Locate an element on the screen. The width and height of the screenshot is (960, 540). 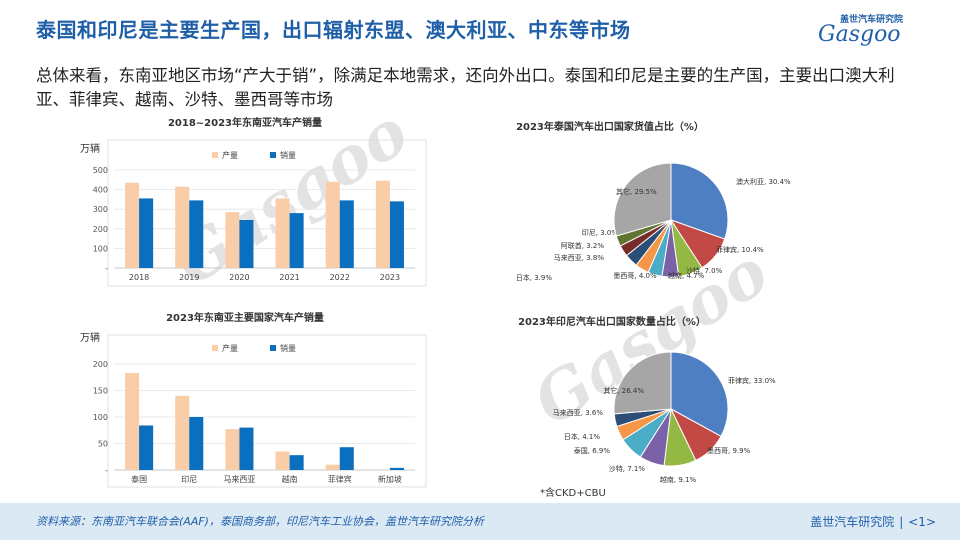
org-name: 盖世汽车研究院 is located at coordinates (852, 522).